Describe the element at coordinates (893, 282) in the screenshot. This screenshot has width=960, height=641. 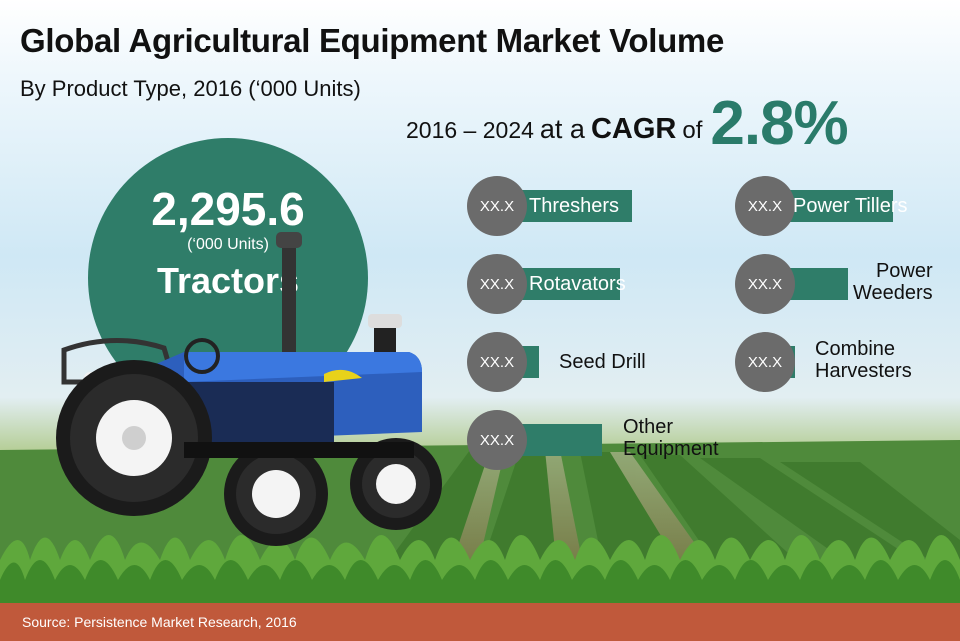
I see `product-label: Power Weeders` at that location.